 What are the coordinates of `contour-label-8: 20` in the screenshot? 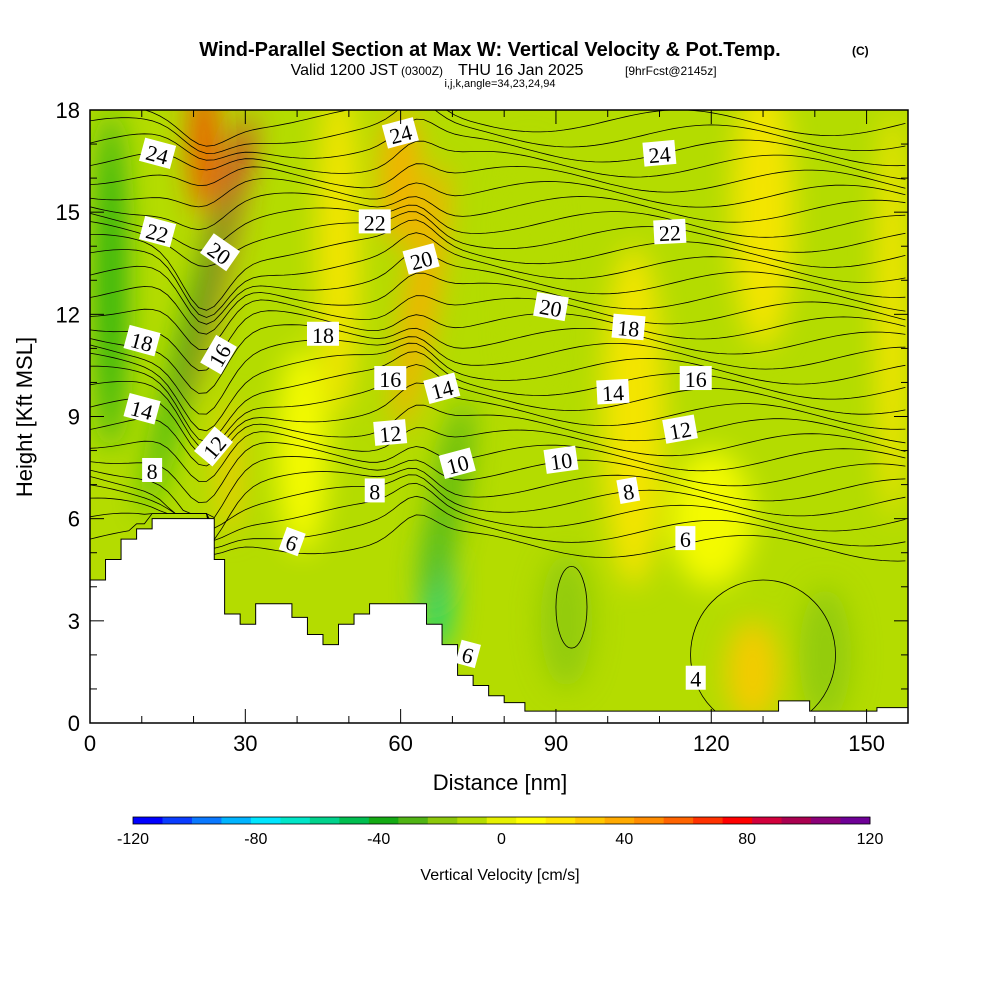 It's located at (551, 306).